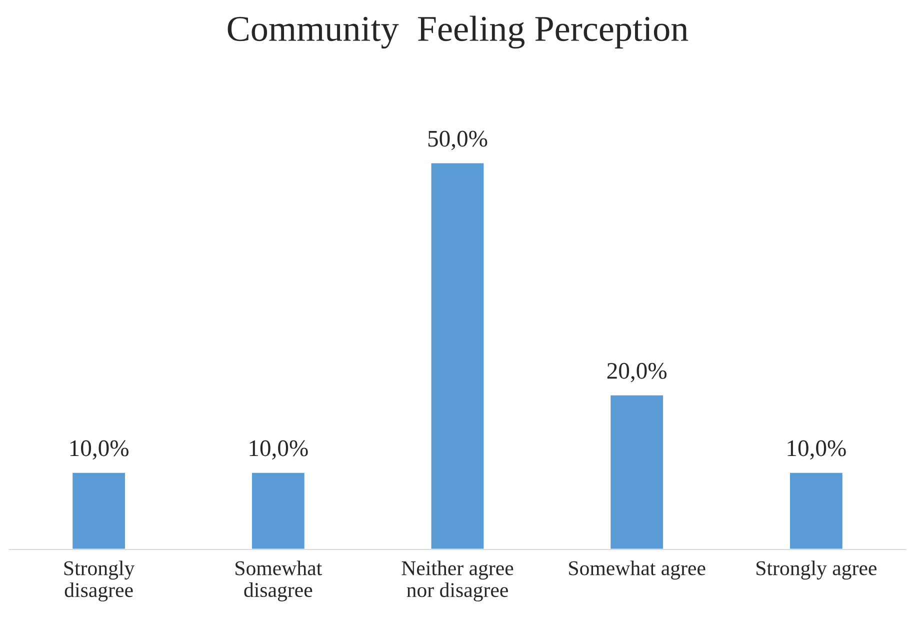 This screenshot has width=915, height=628. Describe the element at coordinates (99, 581) in the screenshot. I see `x-tick-label: Strongly disagree` at that location.